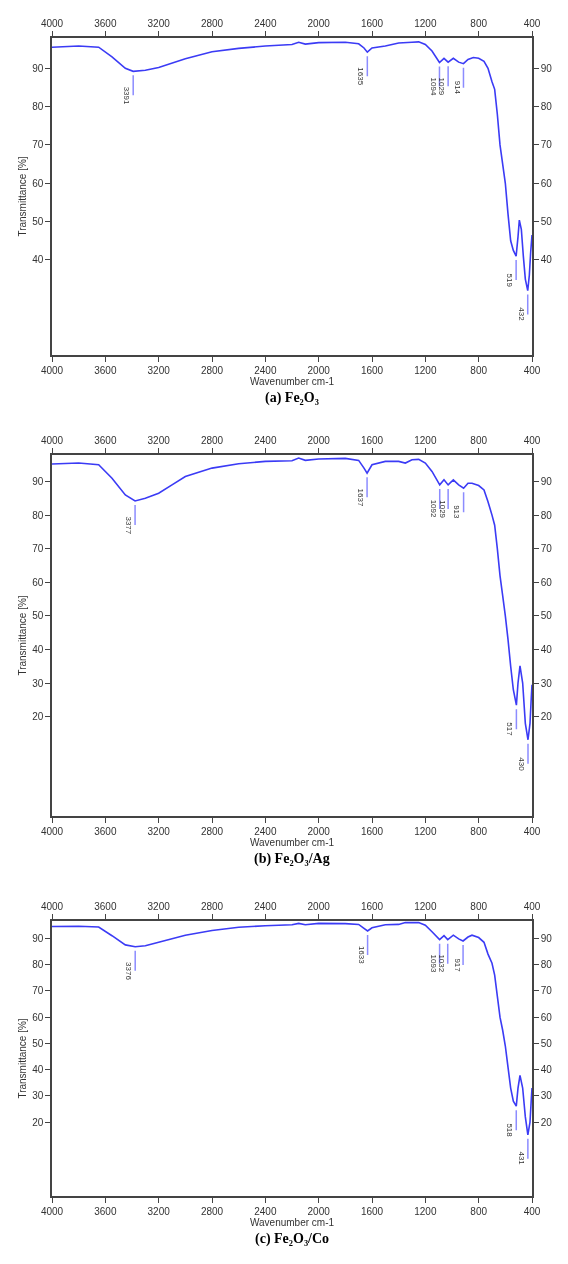 The width and height of the screenshot is (568, 1264). Describe the element at coordinates (457, 512) in the screenshot. I see `annotation: 913` at that location.